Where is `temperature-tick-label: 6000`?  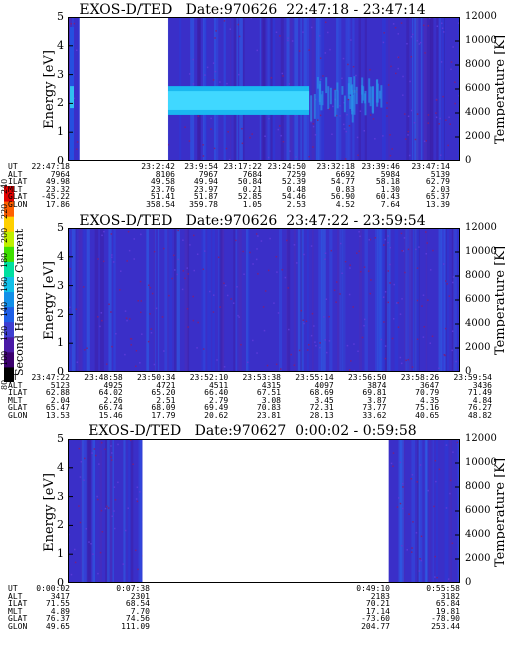 temperature-tick-label: 6000 is located at coordinates (478, 299).